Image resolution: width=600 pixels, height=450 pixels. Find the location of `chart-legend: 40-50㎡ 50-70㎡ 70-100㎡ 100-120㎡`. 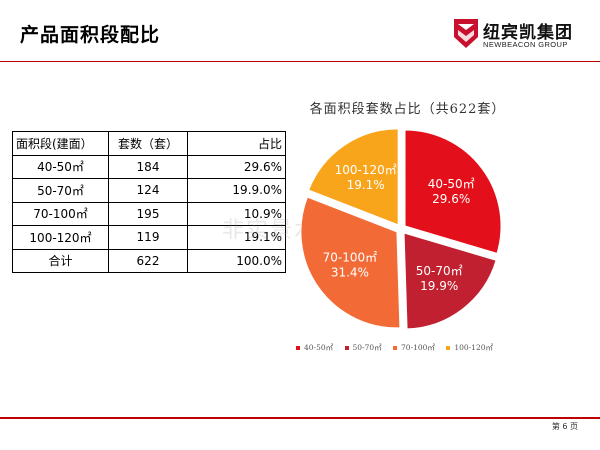

chart-legend: 40-50㎡ 50-70㎡ 70-100㎡ 100-120㎡ is located at coordinates (399, 347).